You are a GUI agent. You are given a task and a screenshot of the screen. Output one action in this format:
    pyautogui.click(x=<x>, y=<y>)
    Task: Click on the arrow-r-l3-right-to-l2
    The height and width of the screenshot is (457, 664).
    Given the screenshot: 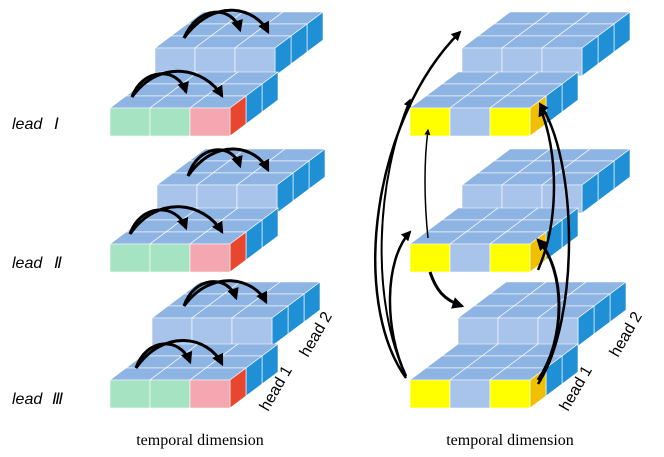 What is the action you would take?
    pyautogui.click(x=548, y=309)
    